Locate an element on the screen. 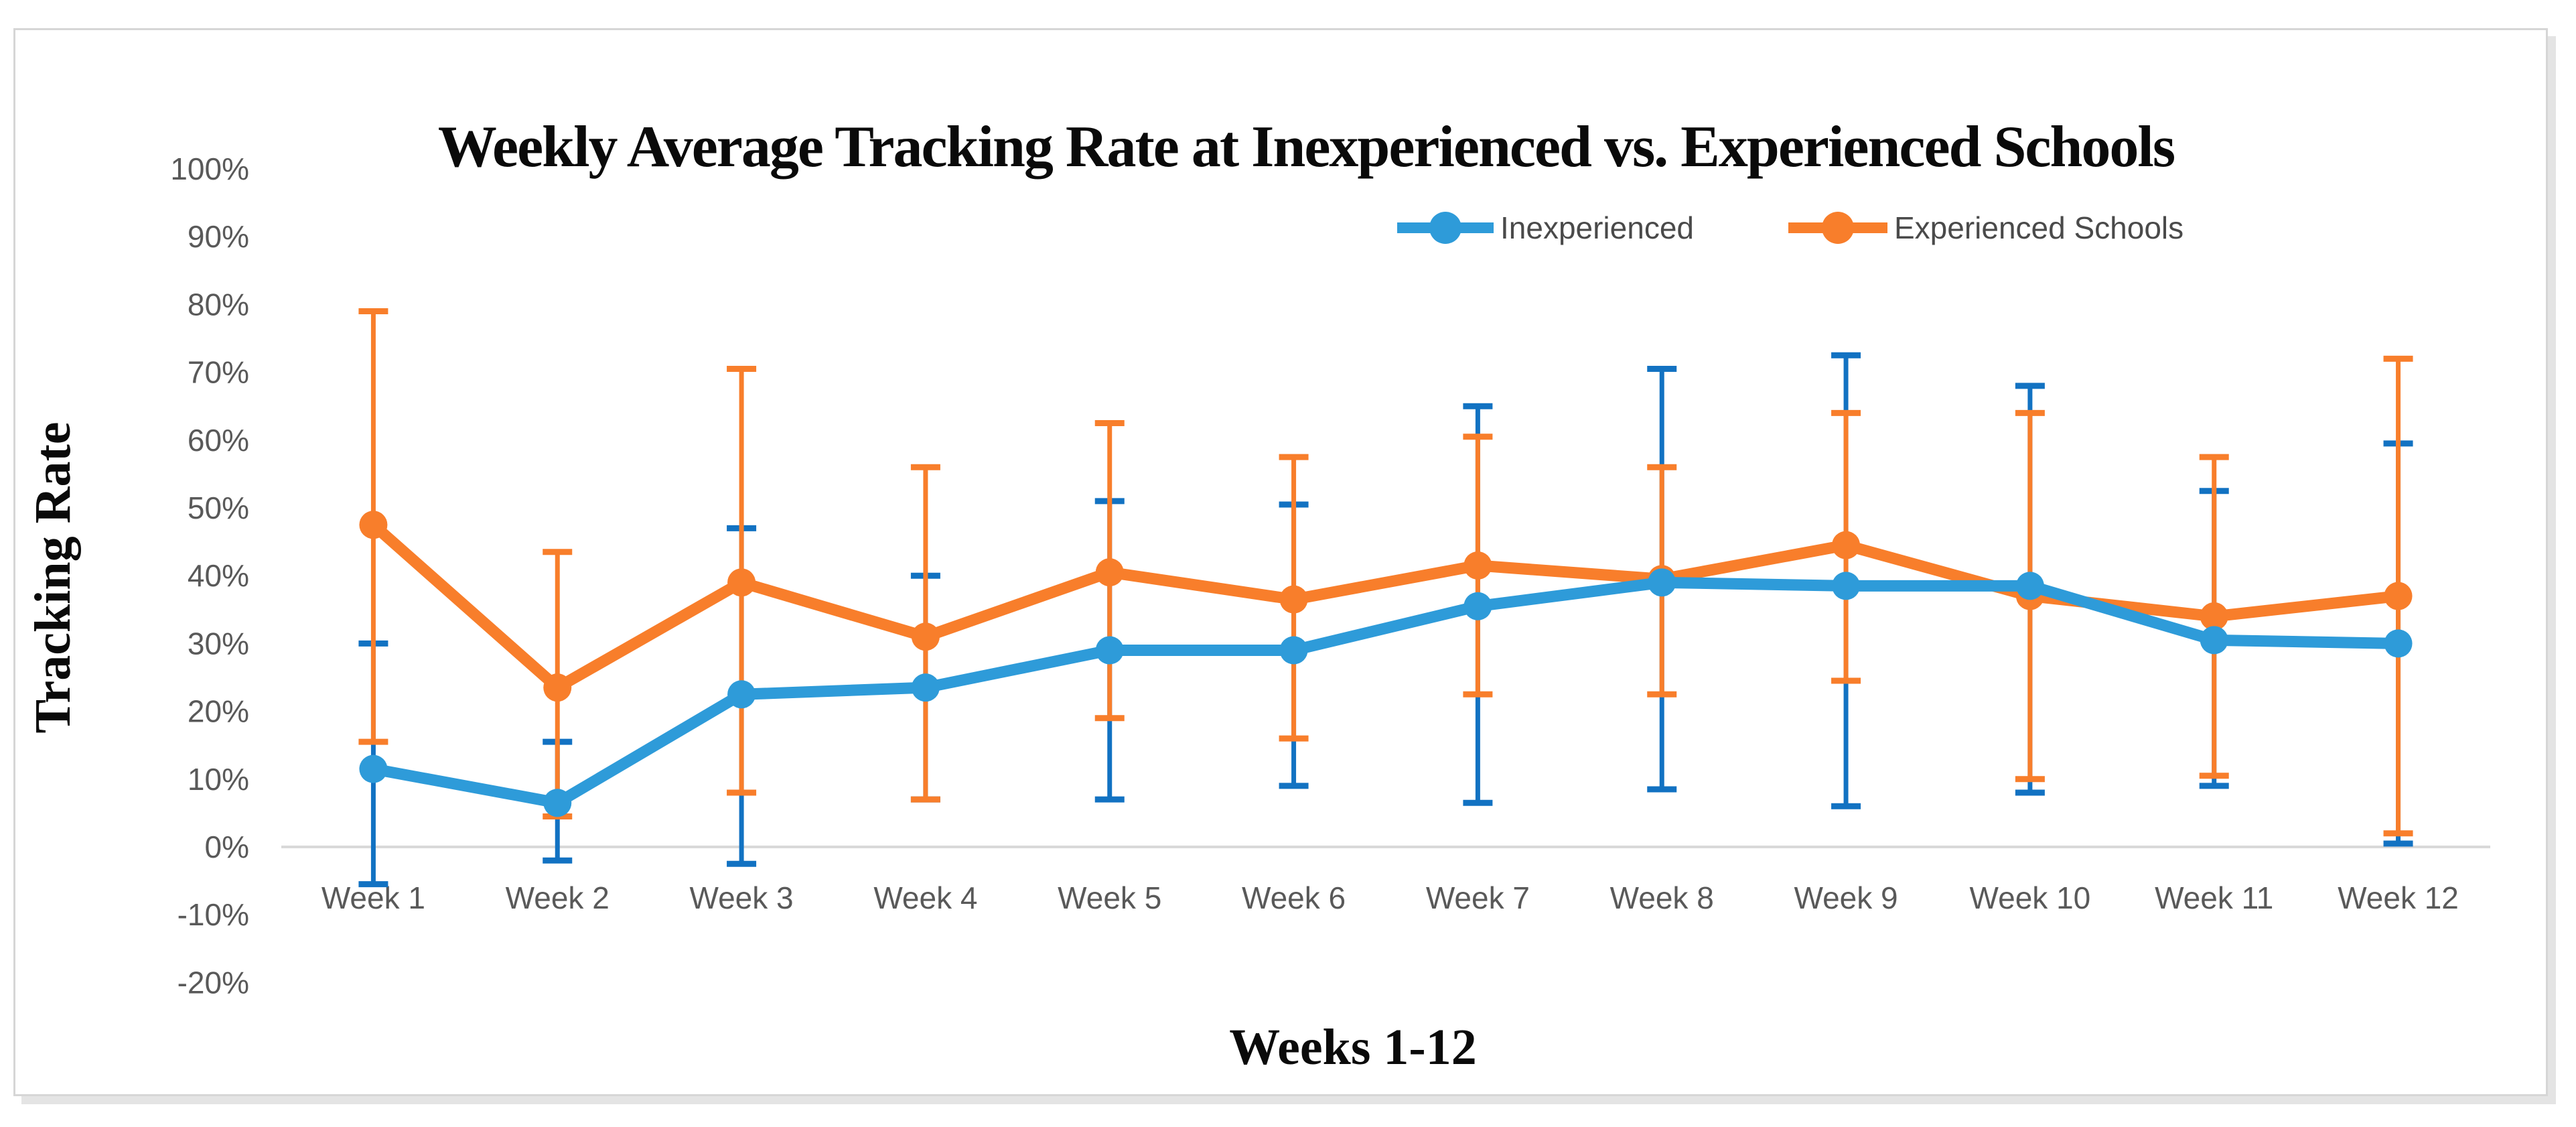 This screenshot has width=2576, height=1127. y-axis-title: Tracking Rate is located at coordinates (53, 577).